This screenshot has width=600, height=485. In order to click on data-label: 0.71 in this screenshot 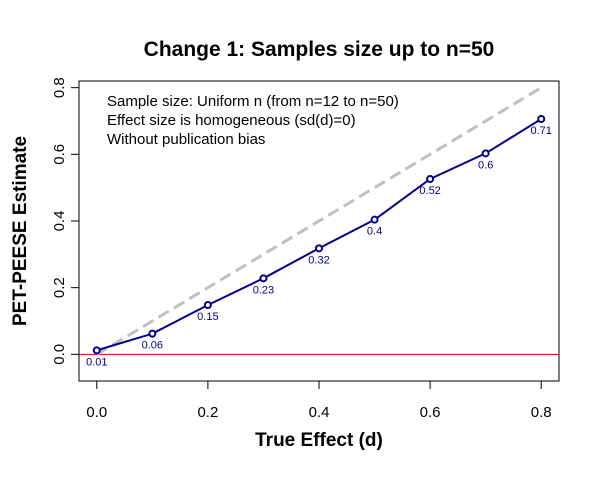, I will do `click(541, 131)`.